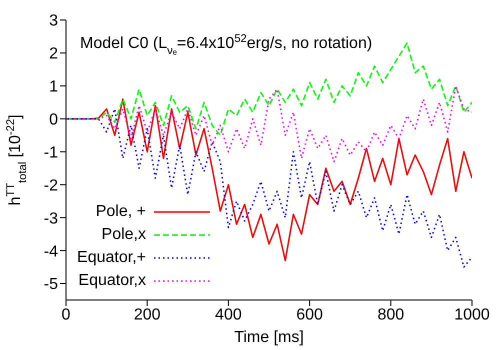 Image resolution: width=500 pixels, height=350 pixels. I want to click on y-tick-label: -4, so click(51, 251).